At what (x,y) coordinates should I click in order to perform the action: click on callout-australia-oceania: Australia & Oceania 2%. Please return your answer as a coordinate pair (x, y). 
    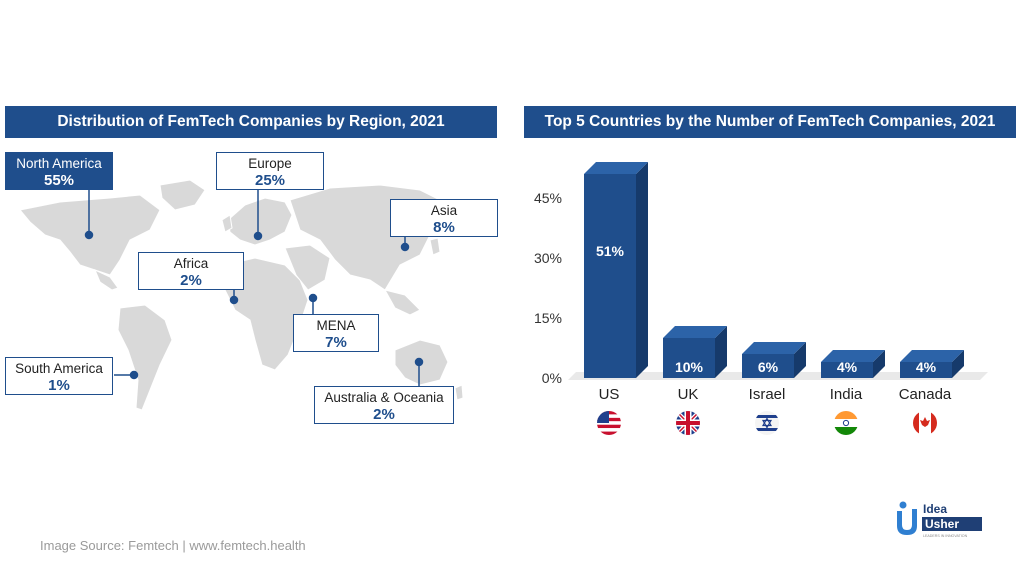
    Looking at the image, I should click on (384, 405).